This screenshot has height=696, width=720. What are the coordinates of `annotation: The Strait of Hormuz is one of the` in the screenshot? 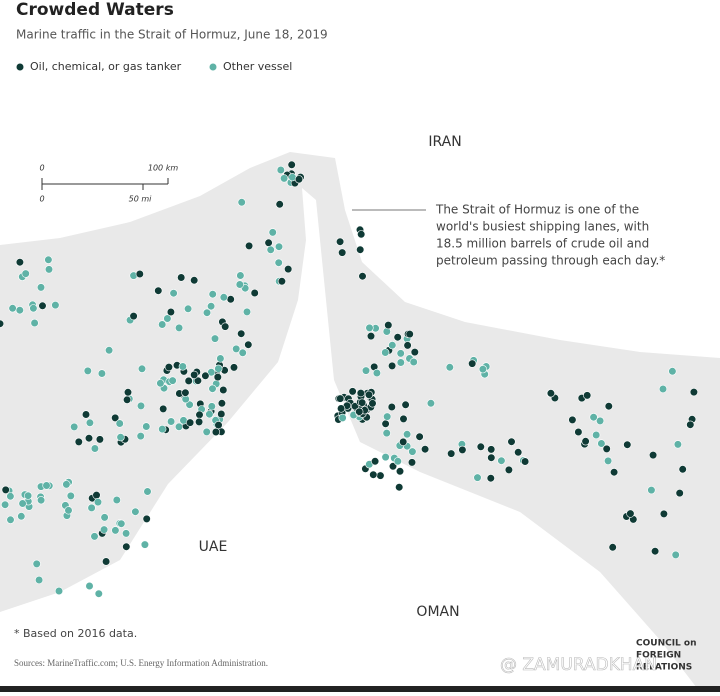 It's located at (537, 210).